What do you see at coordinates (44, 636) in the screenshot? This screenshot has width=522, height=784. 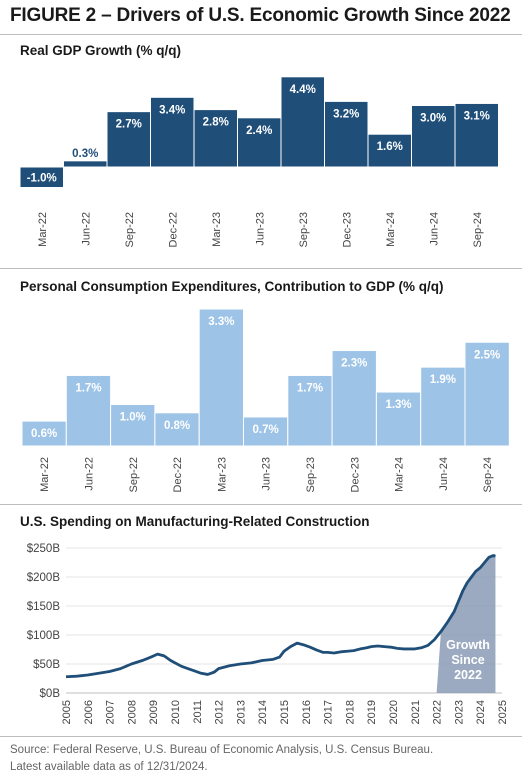 I see `y-tick-$100B: $100B` at bounding box center [44, 636].